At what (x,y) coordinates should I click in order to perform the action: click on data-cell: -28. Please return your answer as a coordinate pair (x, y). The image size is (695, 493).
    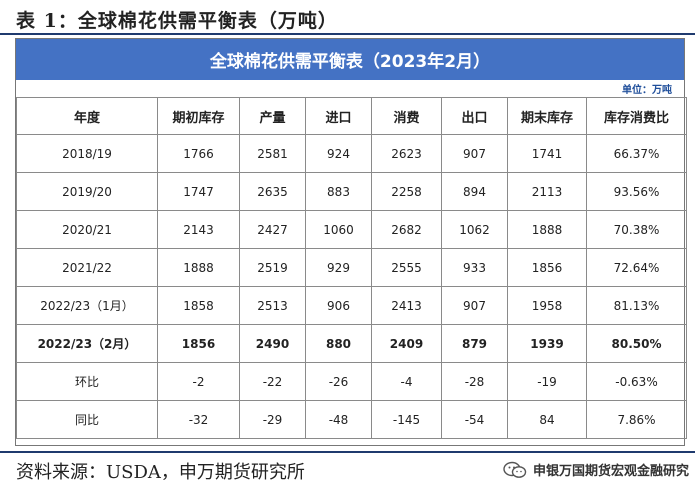
    Looking at the image, I should click on (474, 381).